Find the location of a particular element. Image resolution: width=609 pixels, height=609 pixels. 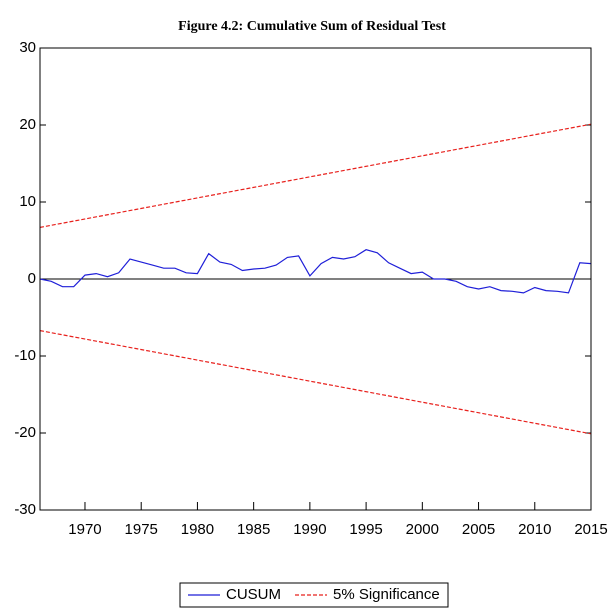

y-tick-label: -10 is located at coordinates (25, 355).